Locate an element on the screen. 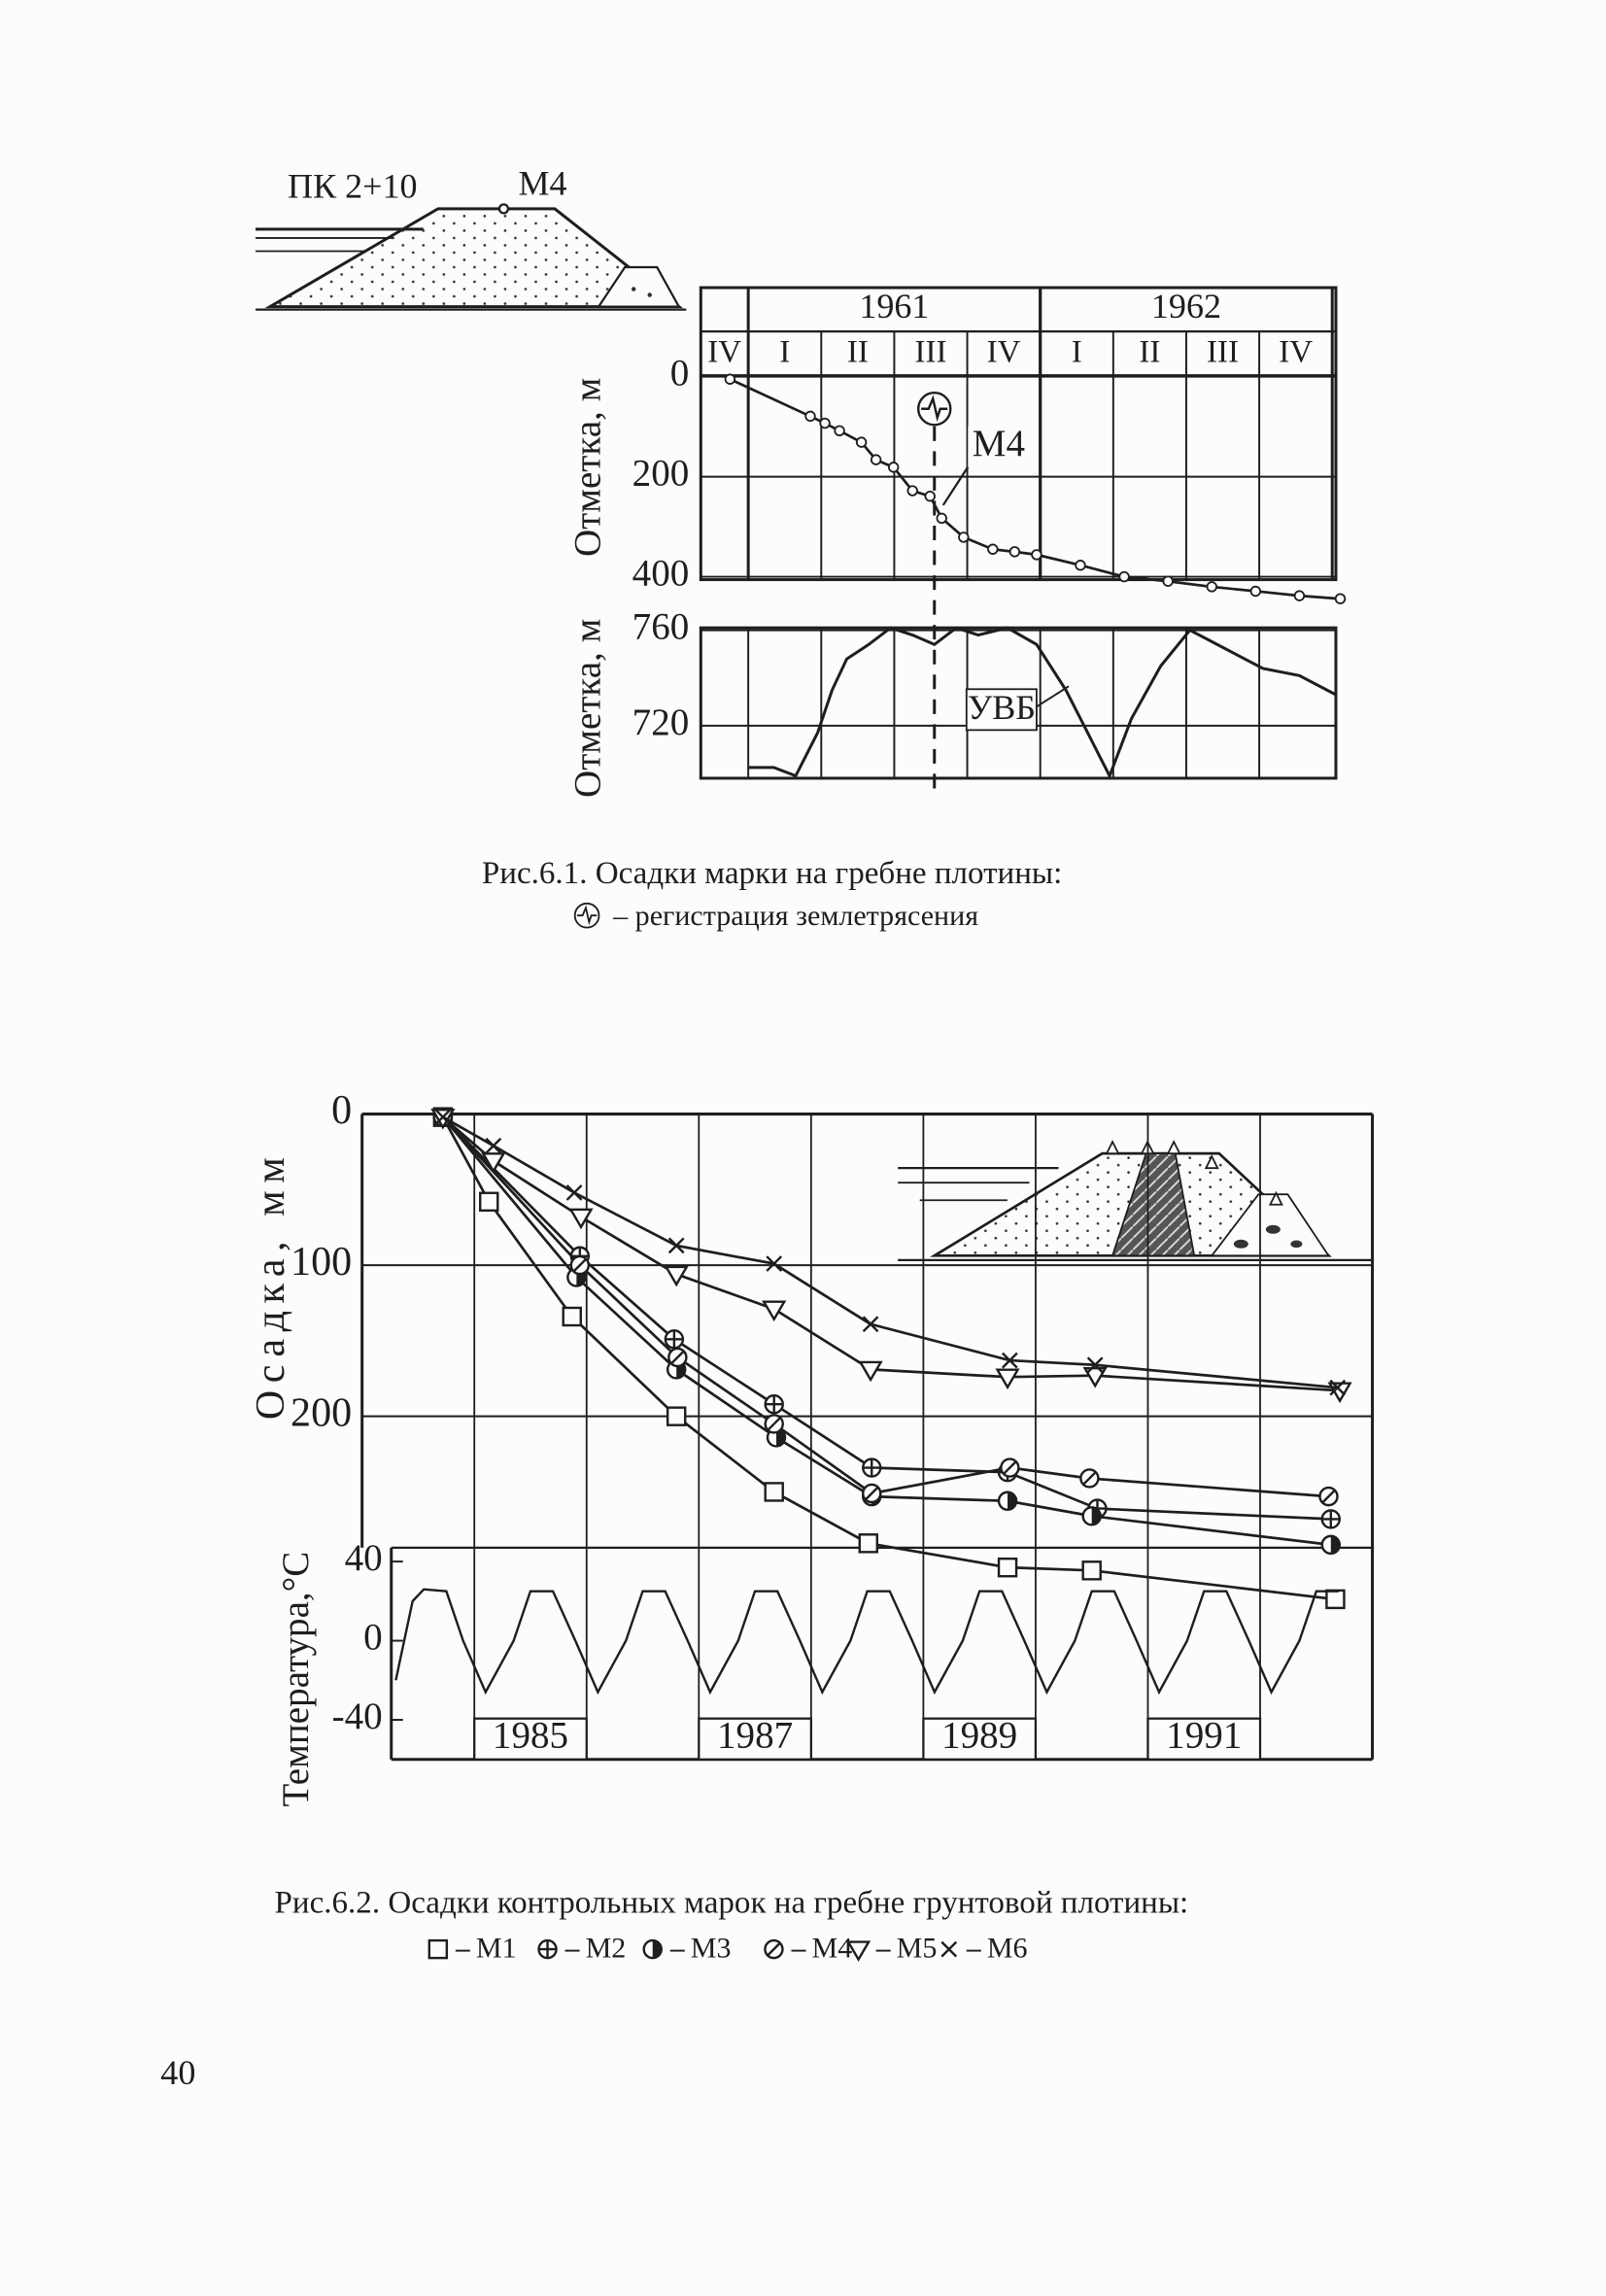  x-tick-label: 1985 is located at coordinates (530, 1736).